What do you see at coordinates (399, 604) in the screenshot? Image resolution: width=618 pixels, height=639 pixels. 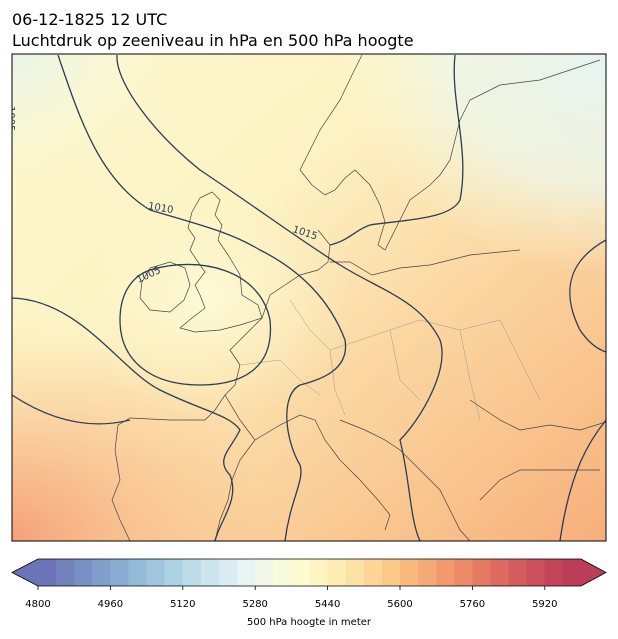 I see `colorbar-tick-label: 5600` at bounding box center [399, 604].